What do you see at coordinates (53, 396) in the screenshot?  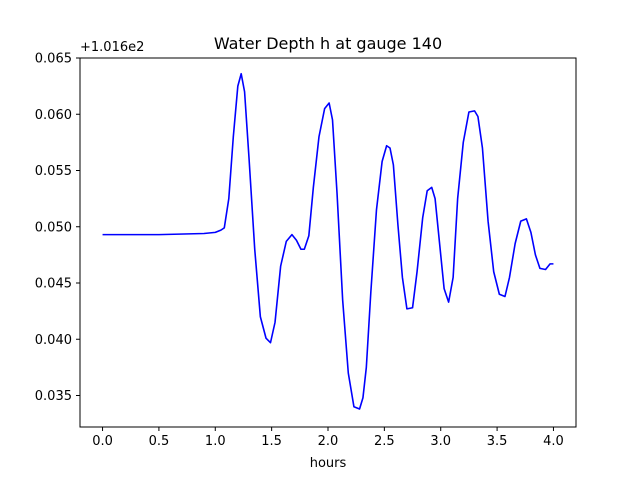 I see `y-tick-label: 0.035` at bounding box center [53, 396].